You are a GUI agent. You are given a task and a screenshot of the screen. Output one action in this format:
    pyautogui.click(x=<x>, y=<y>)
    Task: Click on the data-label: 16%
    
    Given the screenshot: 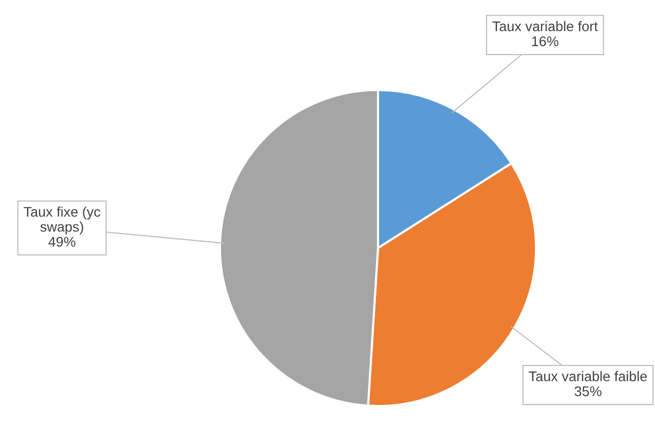 What is the action you would take?
    pyautogui.click(x=545, y=41)
    